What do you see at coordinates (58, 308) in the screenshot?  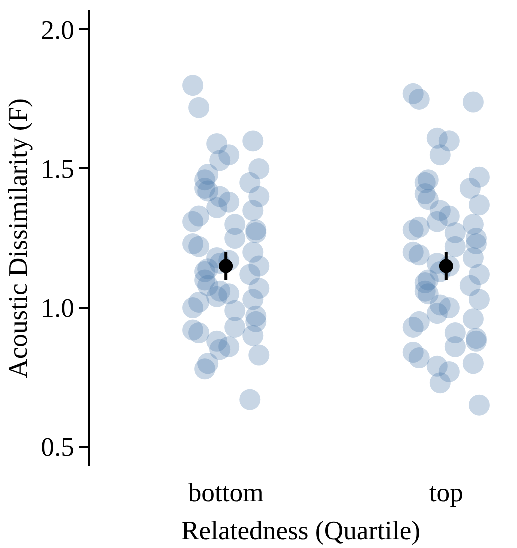 I see `y-tick-label: 1.0` at bounding box center [58, 308].